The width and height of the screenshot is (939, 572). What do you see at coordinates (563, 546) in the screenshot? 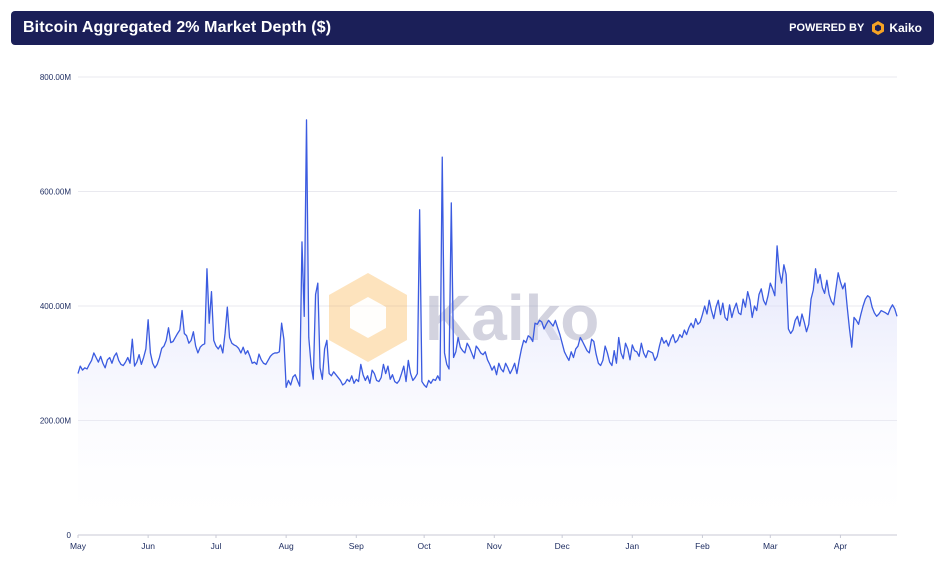
I see `x-tick-label: Dec` at bounding box center [563, 546].